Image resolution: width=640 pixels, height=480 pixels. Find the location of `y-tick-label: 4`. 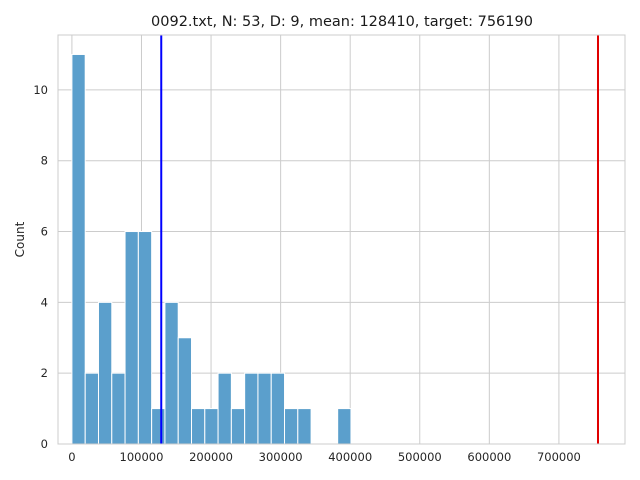

y-tick-label: 4 is located at coordinates (44, 302).